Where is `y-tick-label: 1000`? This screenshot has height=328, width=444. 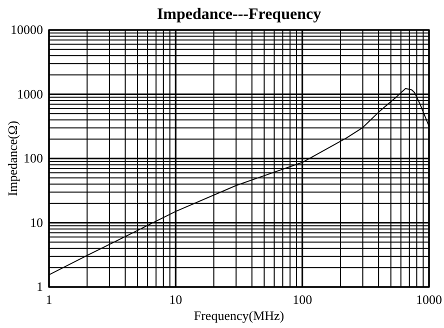 y-tick-label: 1000 is located at coordinates (30, 94).